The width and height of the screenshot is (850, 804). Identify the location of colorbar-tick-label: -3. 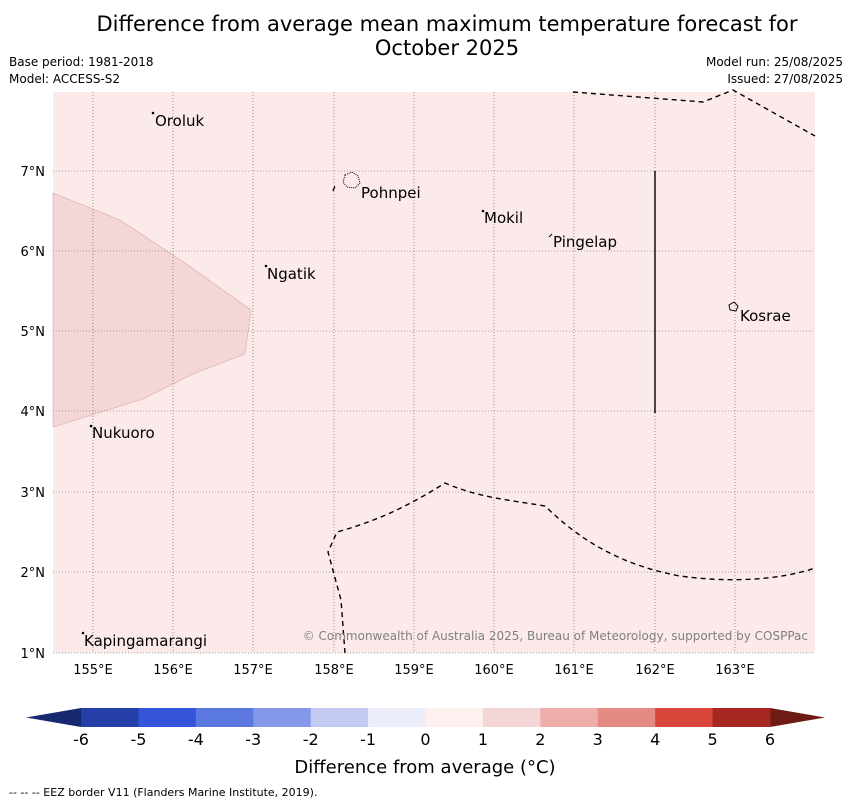
(253, 739).